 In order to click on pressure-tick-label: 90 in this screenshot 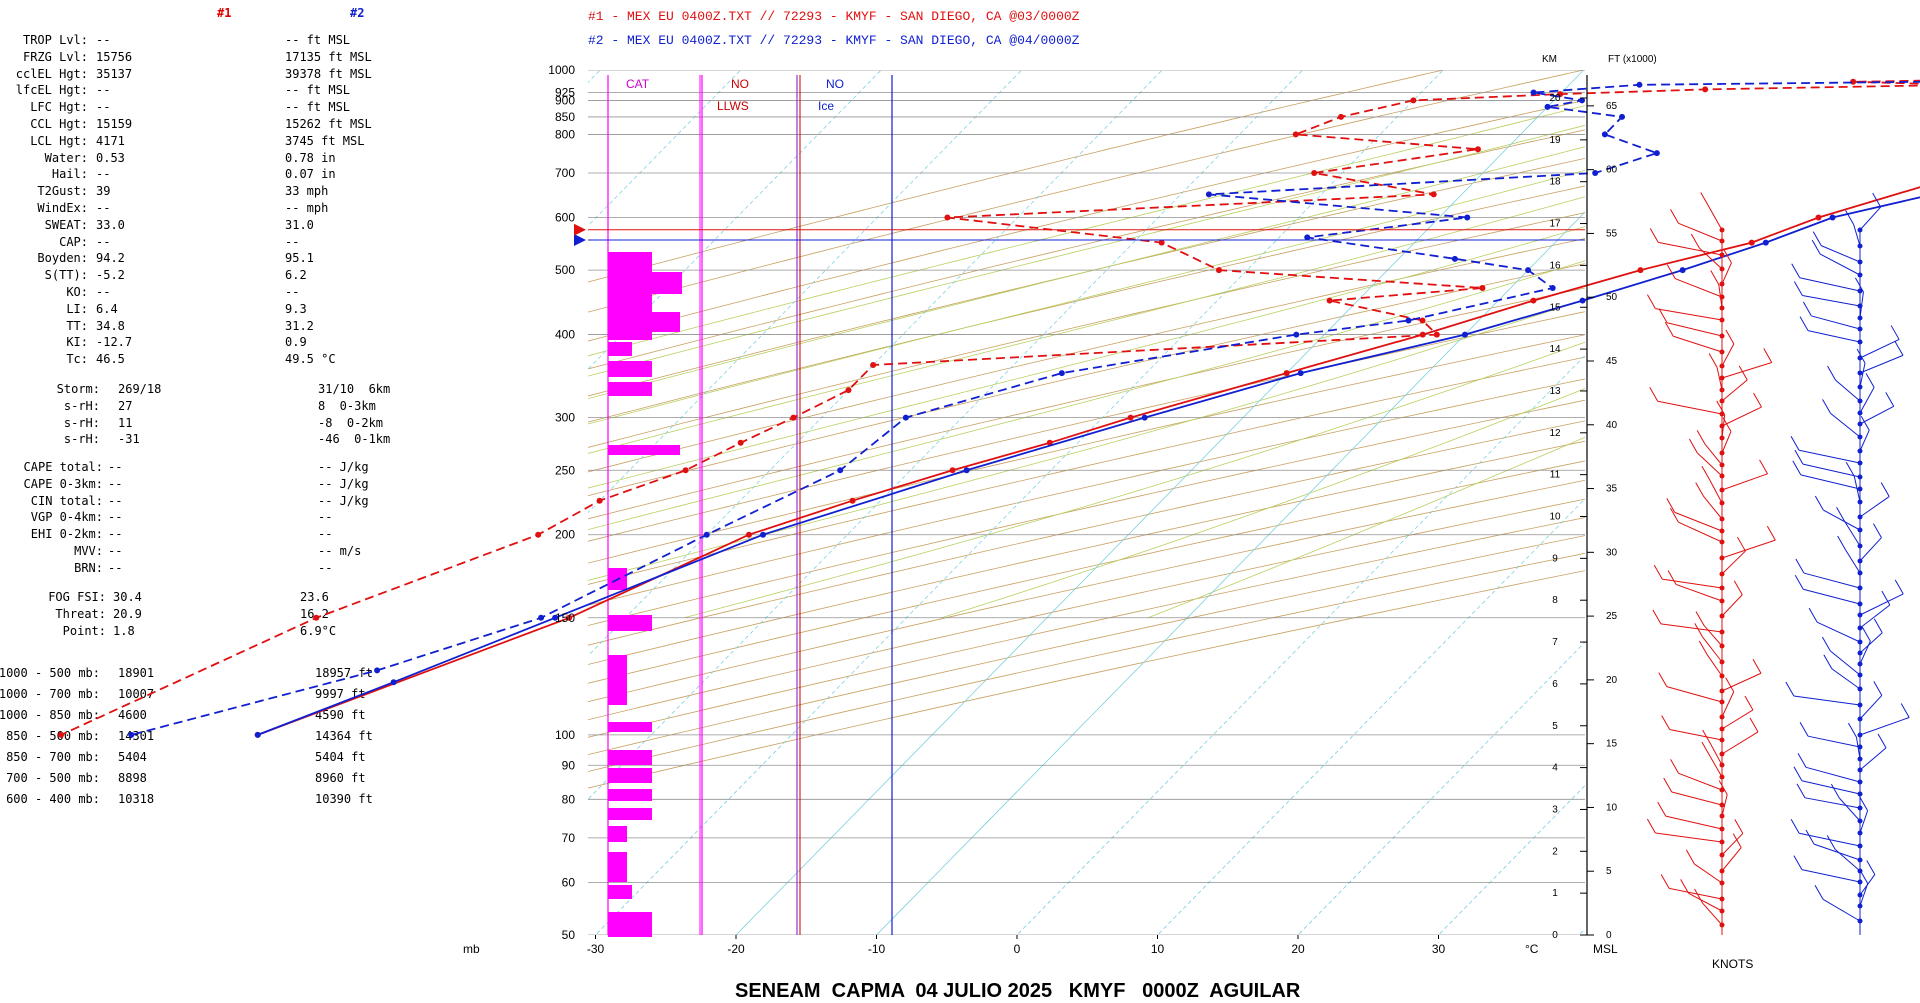, I will do `click(569, 765)`.